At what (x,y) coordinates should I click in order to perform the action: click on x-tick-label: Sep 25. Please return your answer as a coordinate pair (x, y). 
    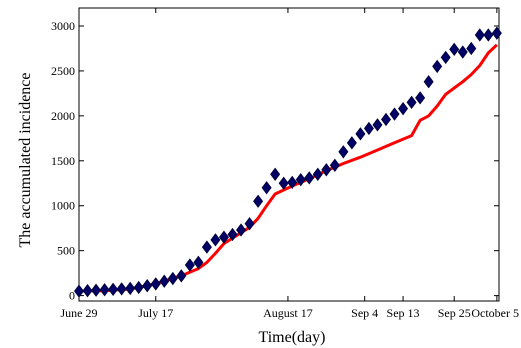
    Looking at the image, I should click on (454, 313).